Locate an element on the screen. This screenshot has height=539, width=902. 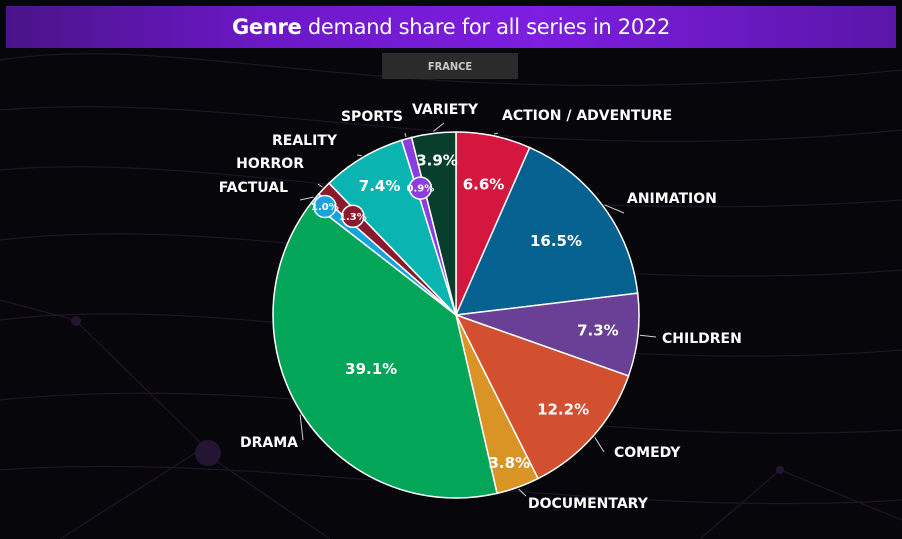
slice-value: 1.0% is located at coordinates (325, 207).